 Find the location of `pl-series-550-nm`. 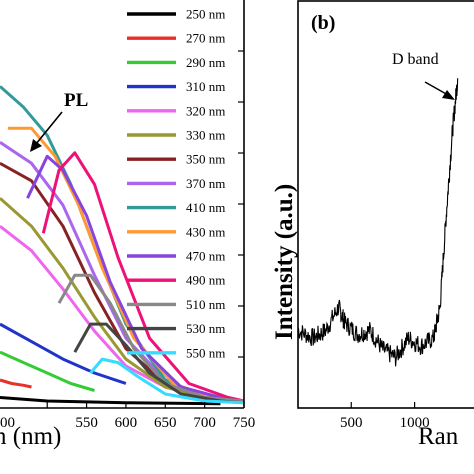

pl-series-550-nm is located at coordinates (167, 381).